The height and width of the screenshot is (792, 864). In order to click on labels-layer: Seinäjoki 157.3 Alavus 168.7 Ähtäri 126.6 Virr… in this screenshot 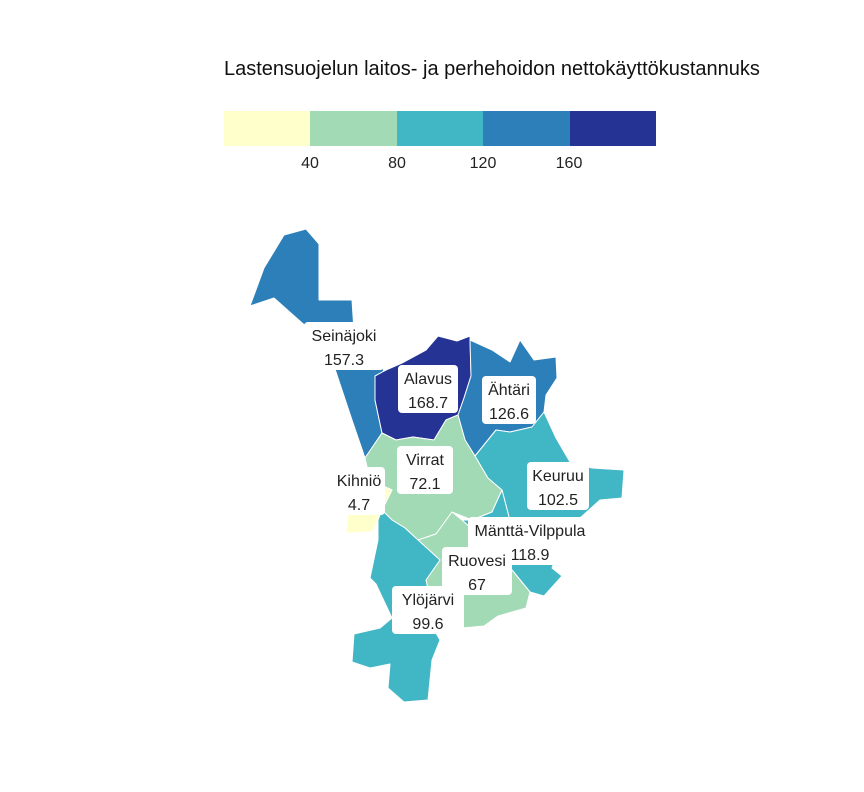, I will do `click(448, 478)`.